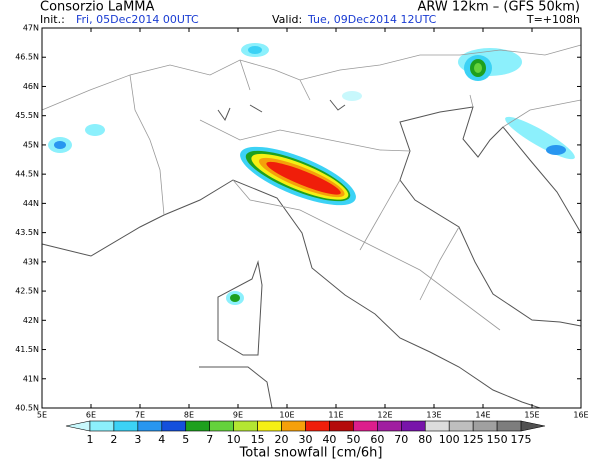  What do you see at coordinates (499, 7) in the screenshot?
I see `model-info: ARW 12km – (GFS 50km)` at bounding box center [499, 7].